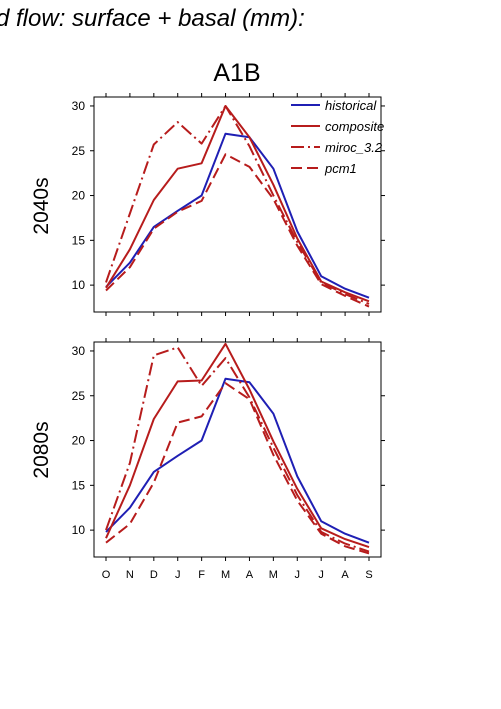 Image resolution: width=501 pixels, height=709 pixels. What do you see at coordinates (106, 575) in the screenshot?
I see `x-tick-label: O` at bounding box center [106, 575].